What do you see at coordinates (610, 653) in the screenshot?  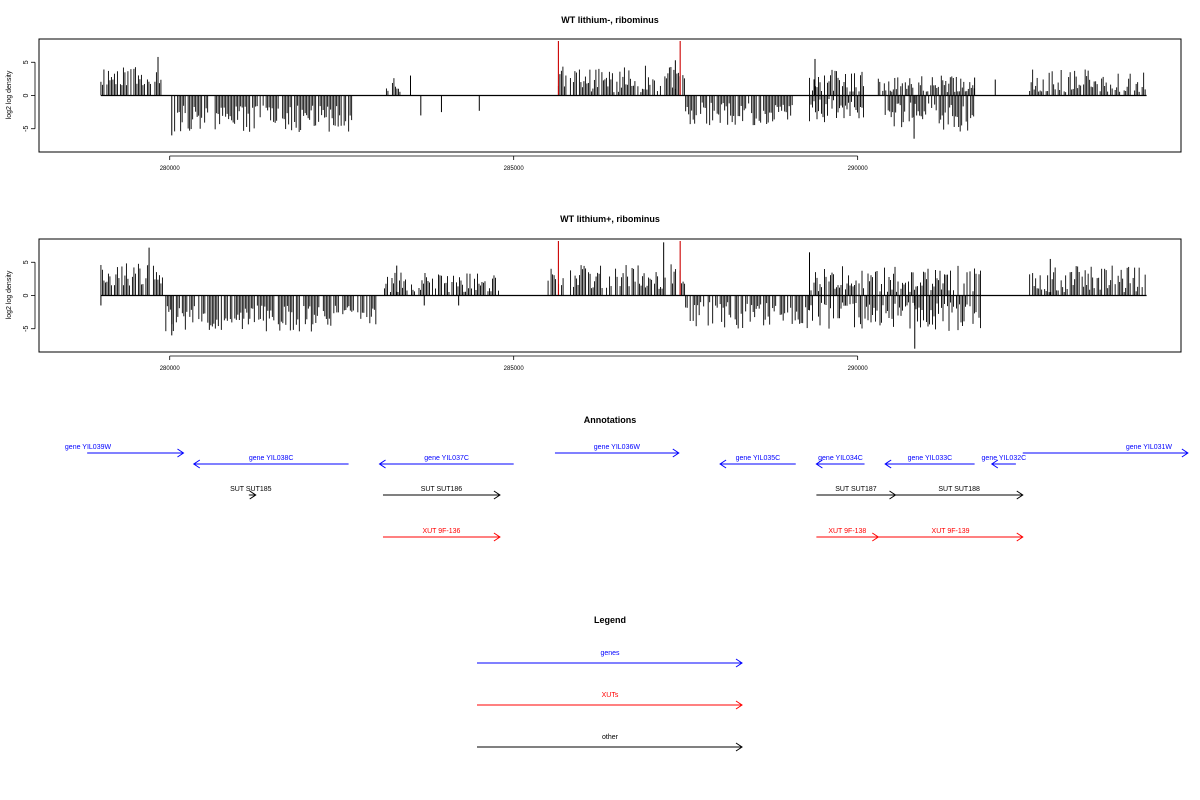 I see `legend-label: genes` at bounding box center [610, 653].